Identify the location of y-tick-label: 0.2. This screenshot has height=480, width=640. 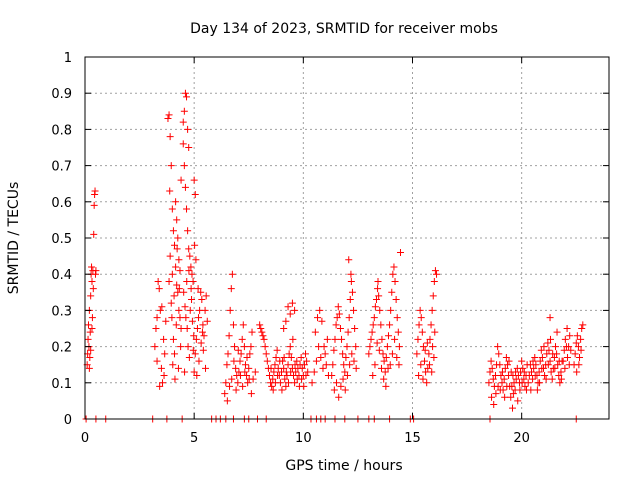
(61, 348).